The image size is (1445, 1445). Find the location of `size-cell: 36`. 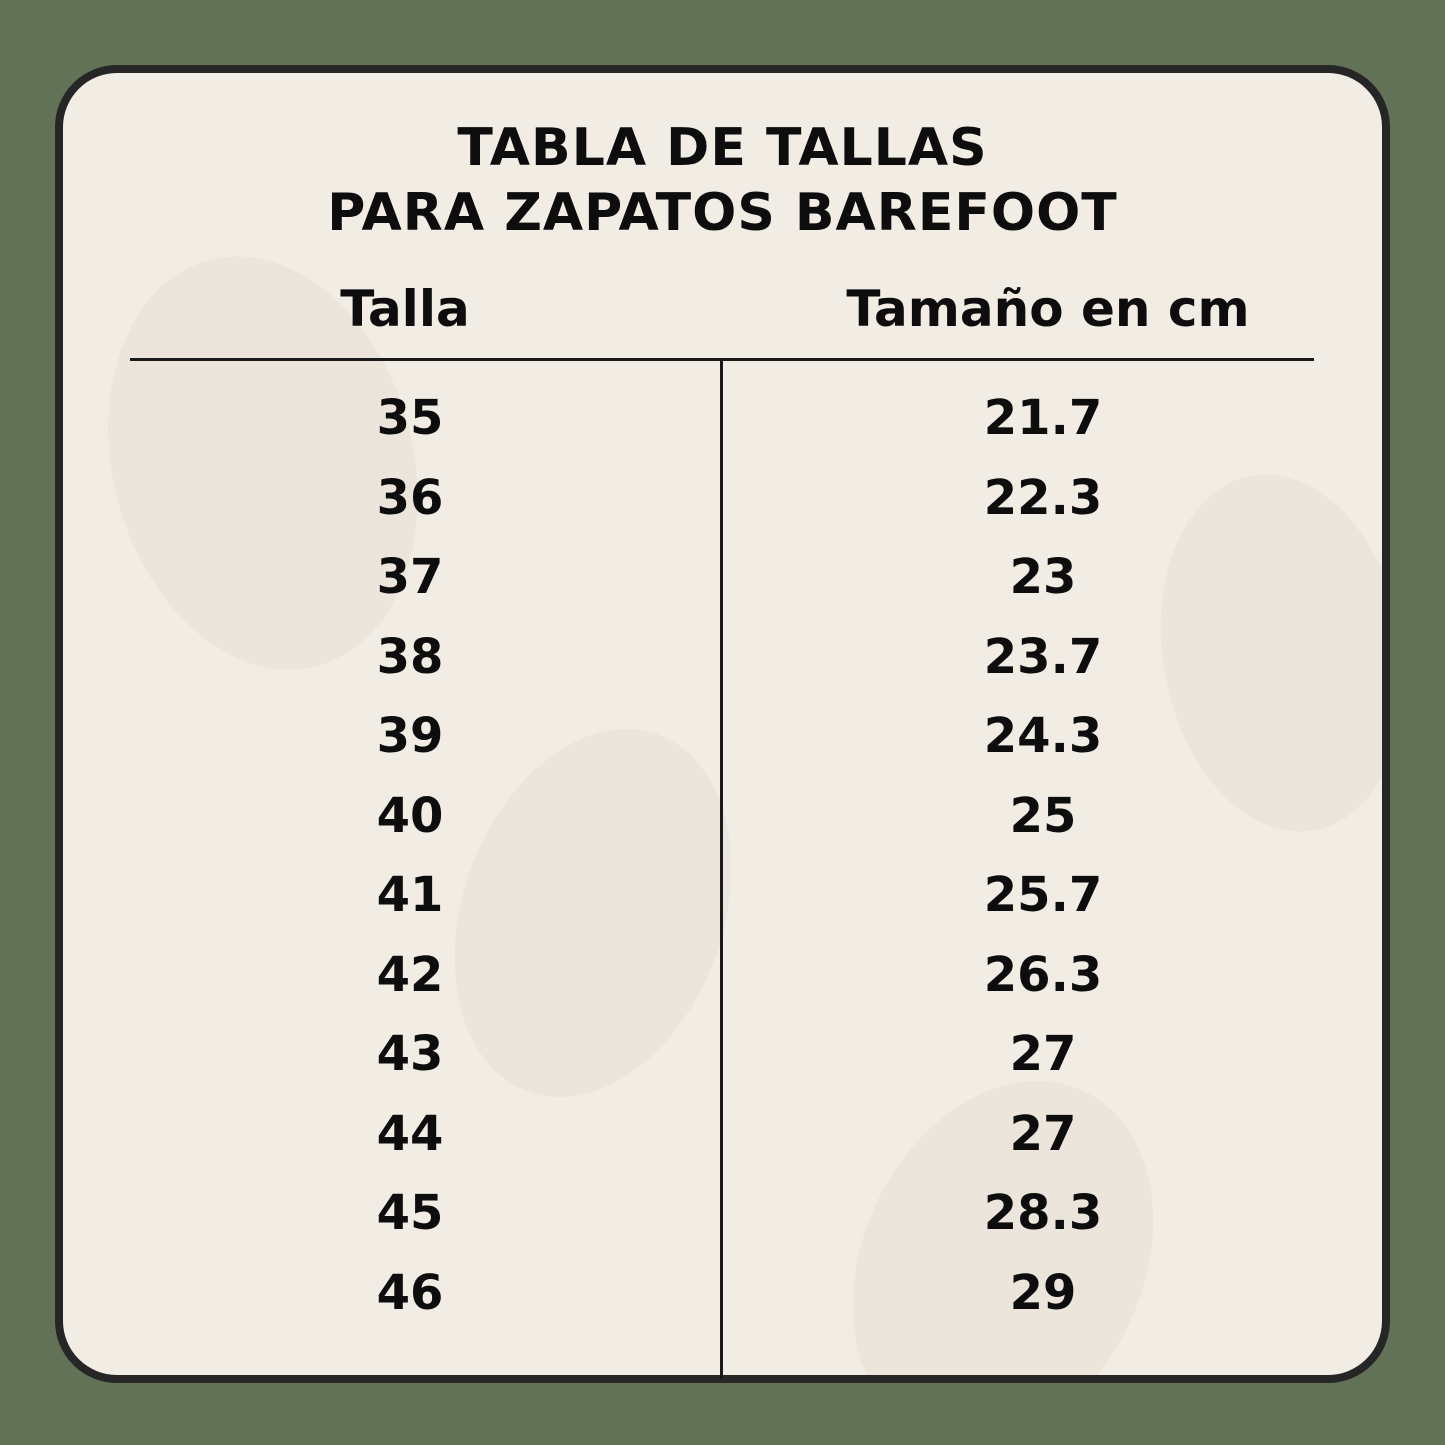

size-cell: 36 is located at coordinates (410, 497).